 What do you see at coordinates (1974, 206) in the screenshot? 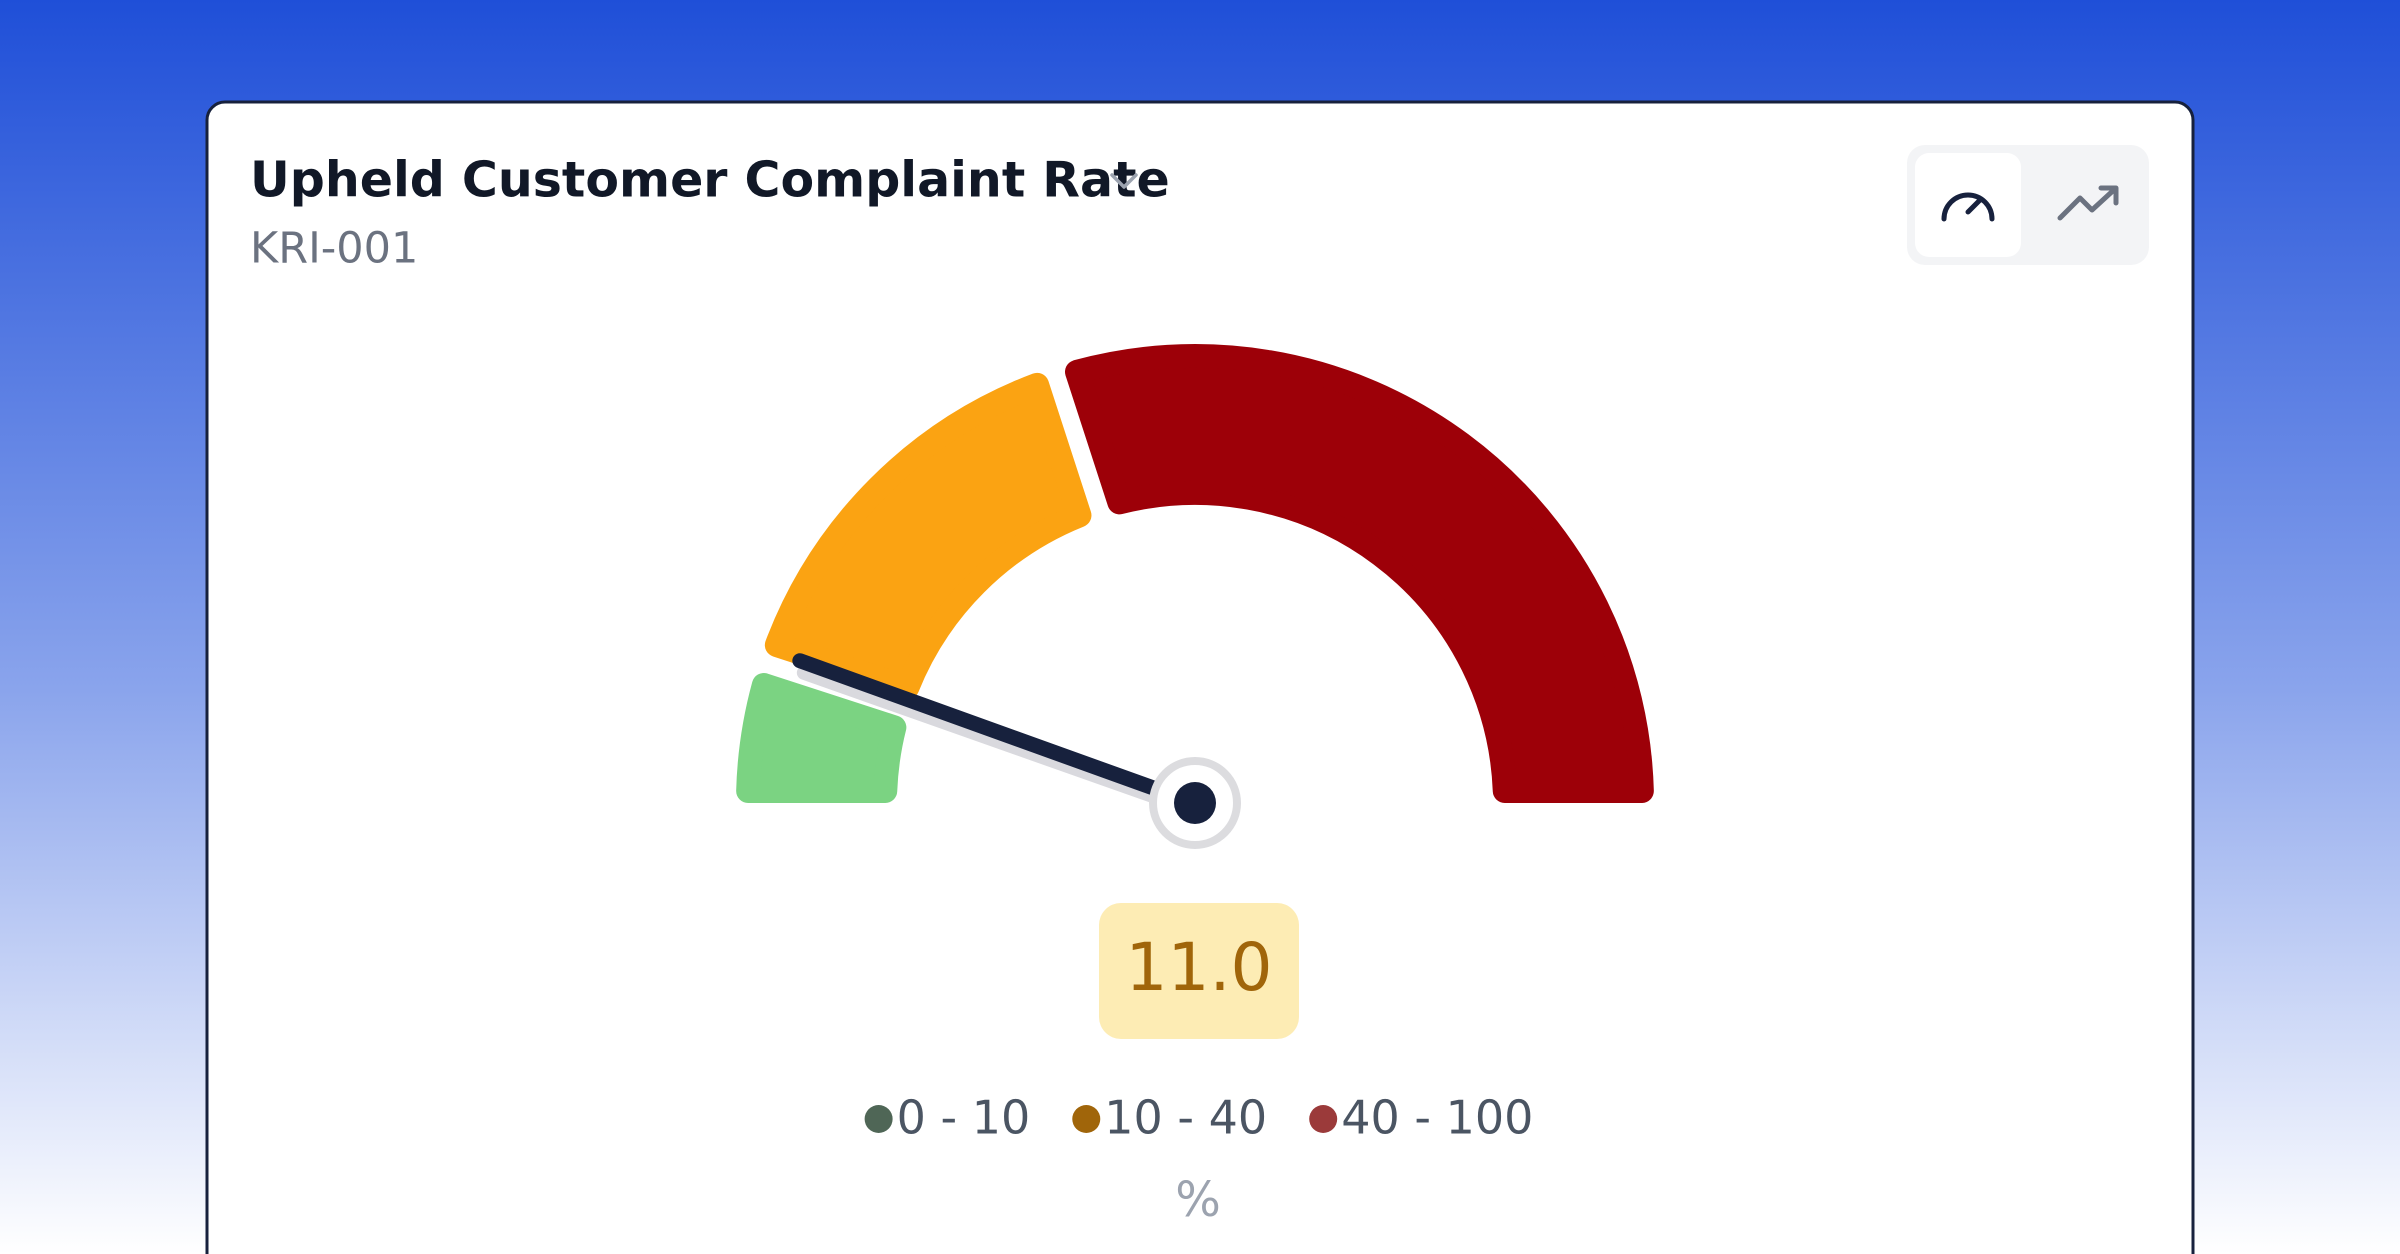
I see `gauge-icon-needle` at bounding box center [1974, 206].